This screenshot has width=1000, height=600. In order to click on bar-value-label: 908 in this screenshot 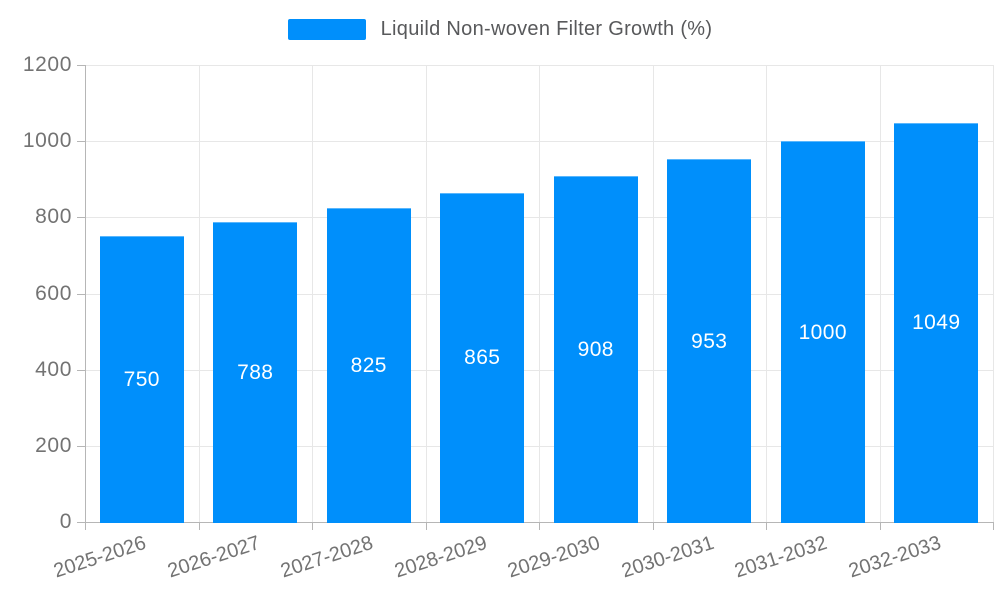, I will do `click(595, 350)`.